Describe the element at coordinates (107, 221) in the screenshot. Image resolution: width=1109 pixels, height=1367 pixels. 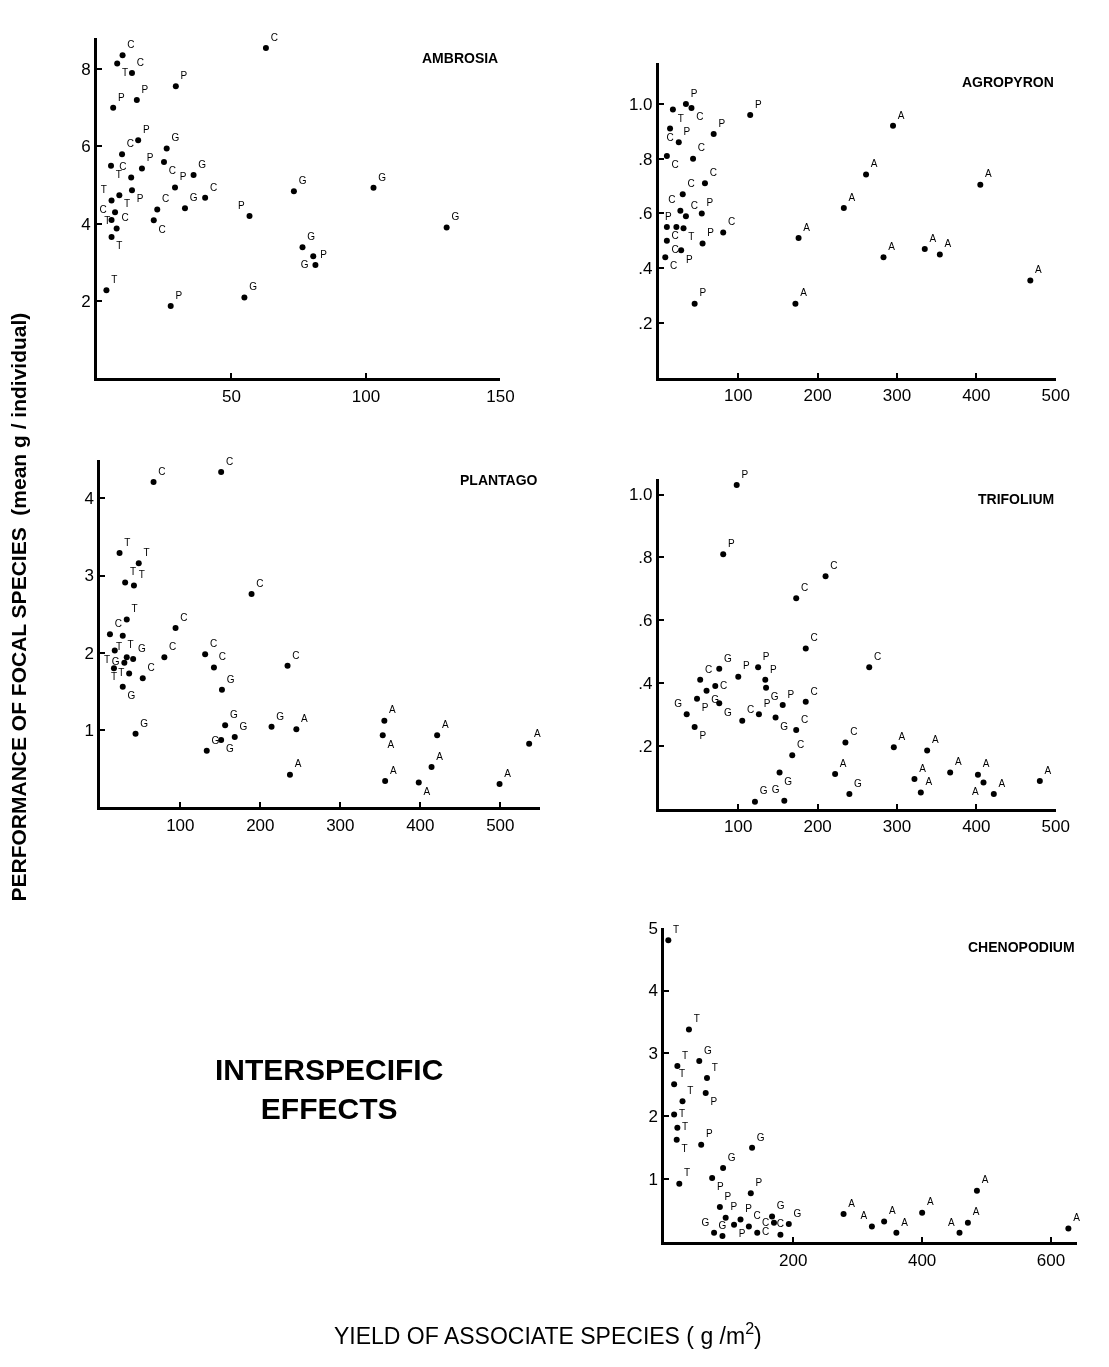
I see `series-label: T` at that location.